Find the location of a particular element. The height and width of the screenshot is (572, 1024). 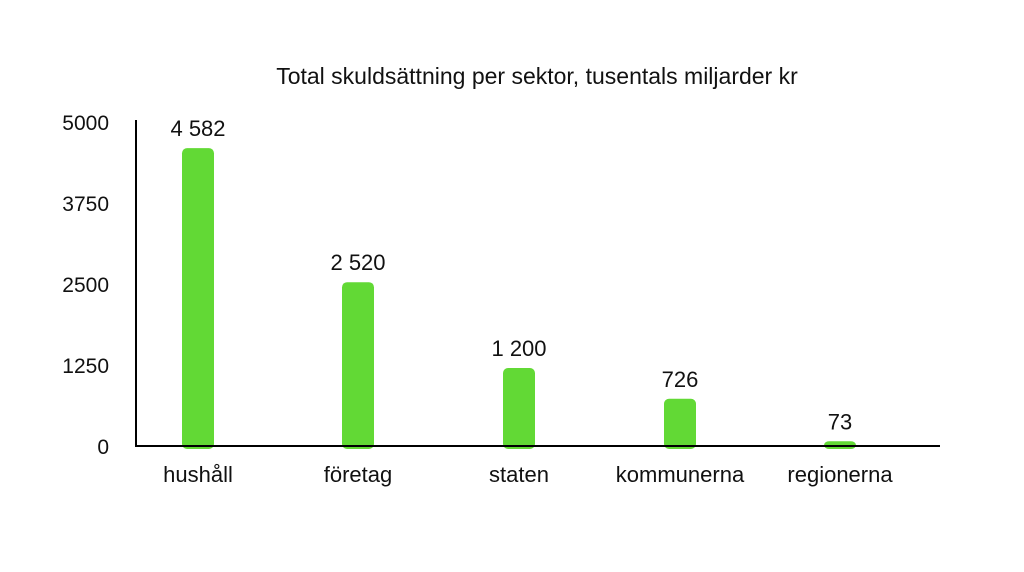

category-label: regionerna is located at coordinates (840, 474).